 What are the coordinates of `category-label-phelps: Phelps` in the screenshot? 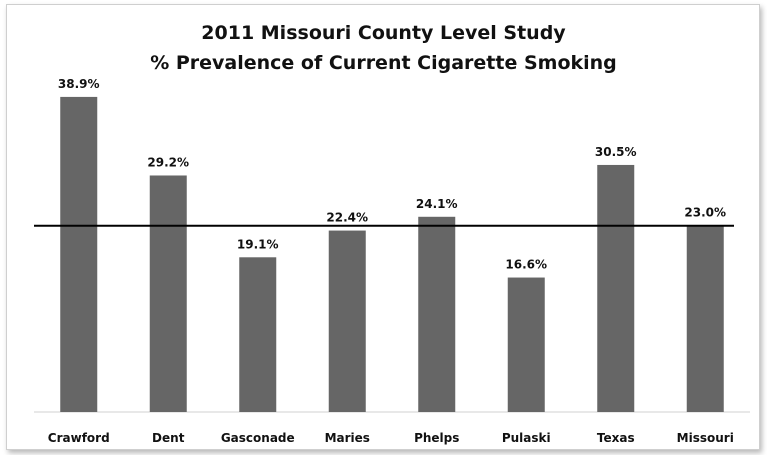 It's located at (436, 438).